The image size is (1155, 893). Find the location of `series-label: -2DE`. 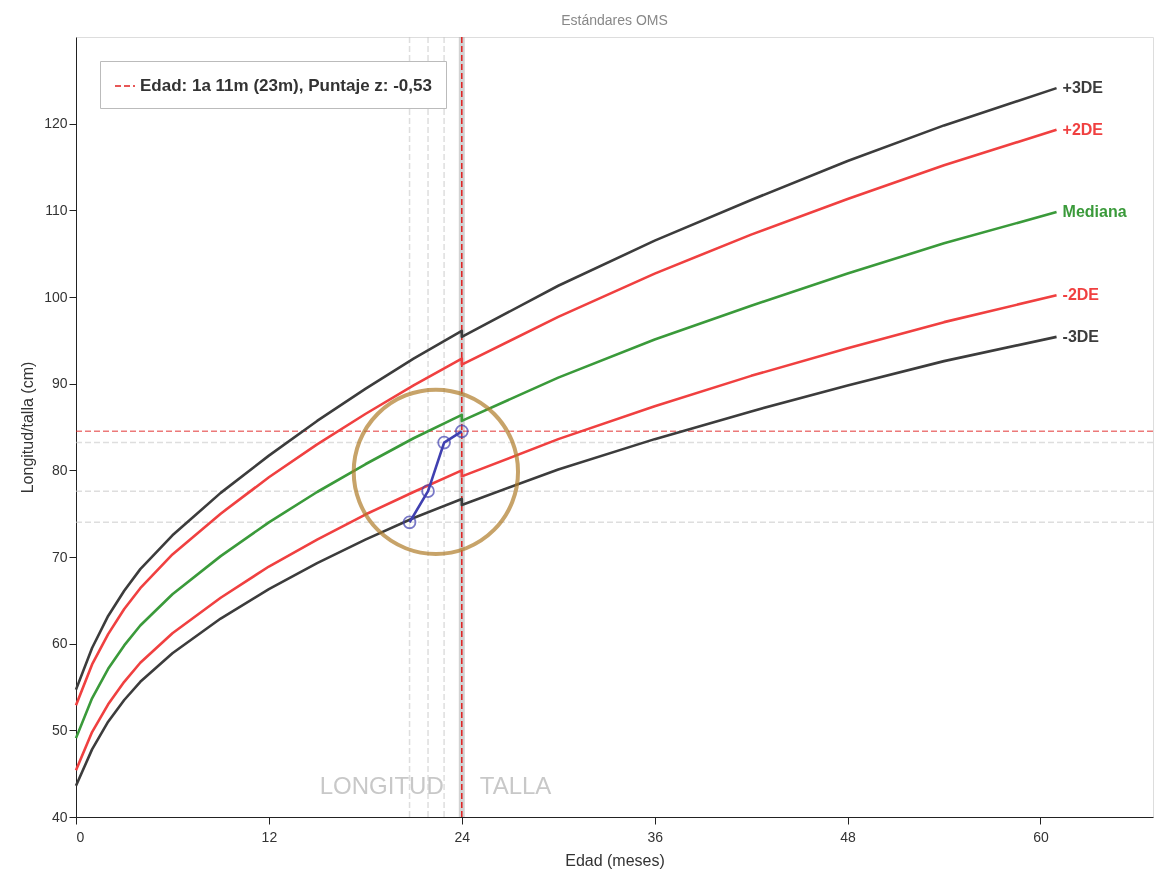

series-label: -2DE is located at coordinates (1081, 295).